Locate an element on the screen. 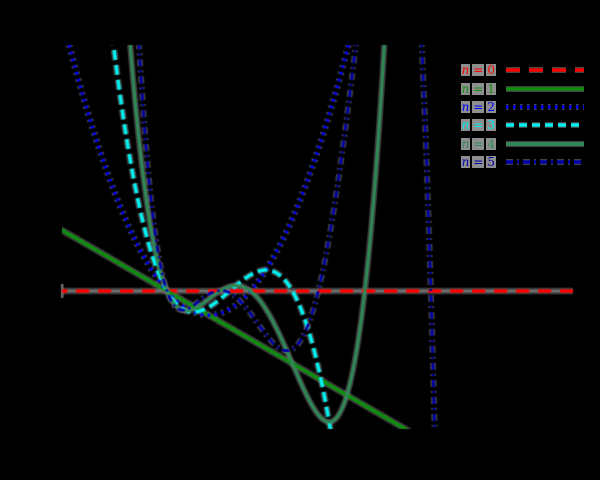 The height and width of the screenshot is (480, 600). legend-entry: n = 5 is located at coordinates (523, 162).